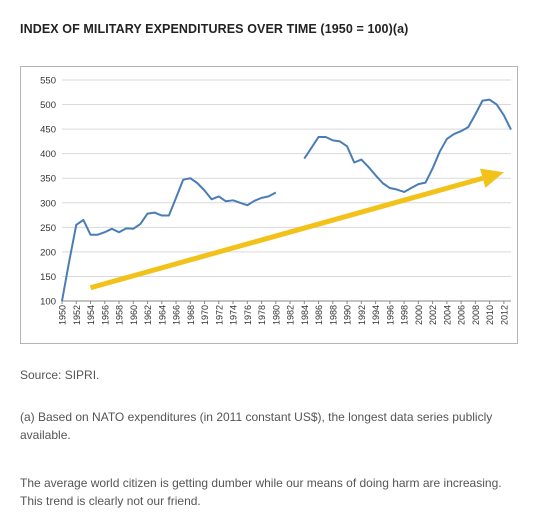 The width and height of the screenshot is (537, 531). I want to click on y-tick-label: 500, so click(48, 105).